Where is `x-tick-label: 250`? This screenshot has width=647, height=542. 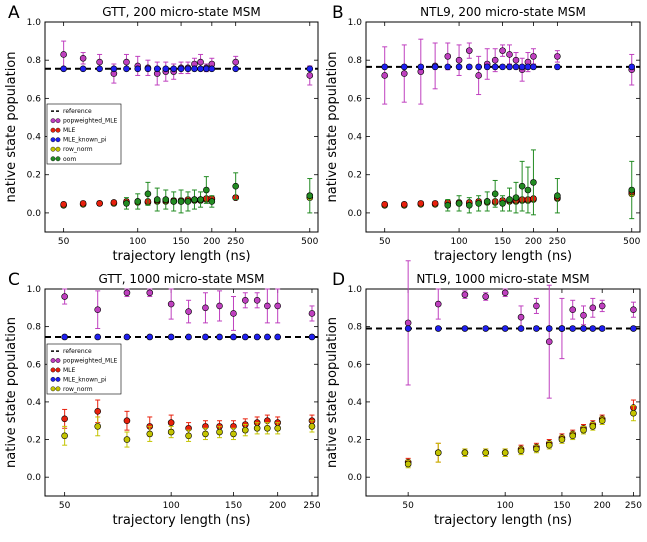 x-tick-label: 250 is located at coordinates (557, 242).